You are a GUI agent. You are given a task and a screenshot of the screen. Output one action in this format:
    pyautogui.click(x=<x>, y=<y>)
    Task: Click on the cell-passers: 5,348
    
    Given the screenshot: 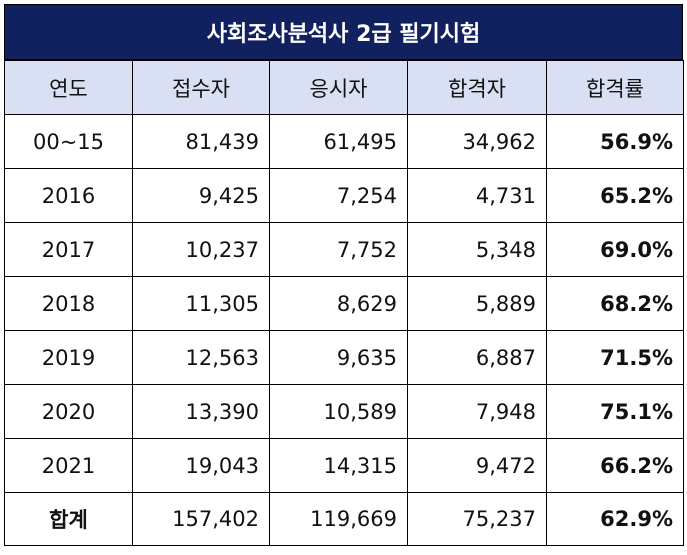 What is the action you would take?
    pyautogui.click(x=477, y=249)
    